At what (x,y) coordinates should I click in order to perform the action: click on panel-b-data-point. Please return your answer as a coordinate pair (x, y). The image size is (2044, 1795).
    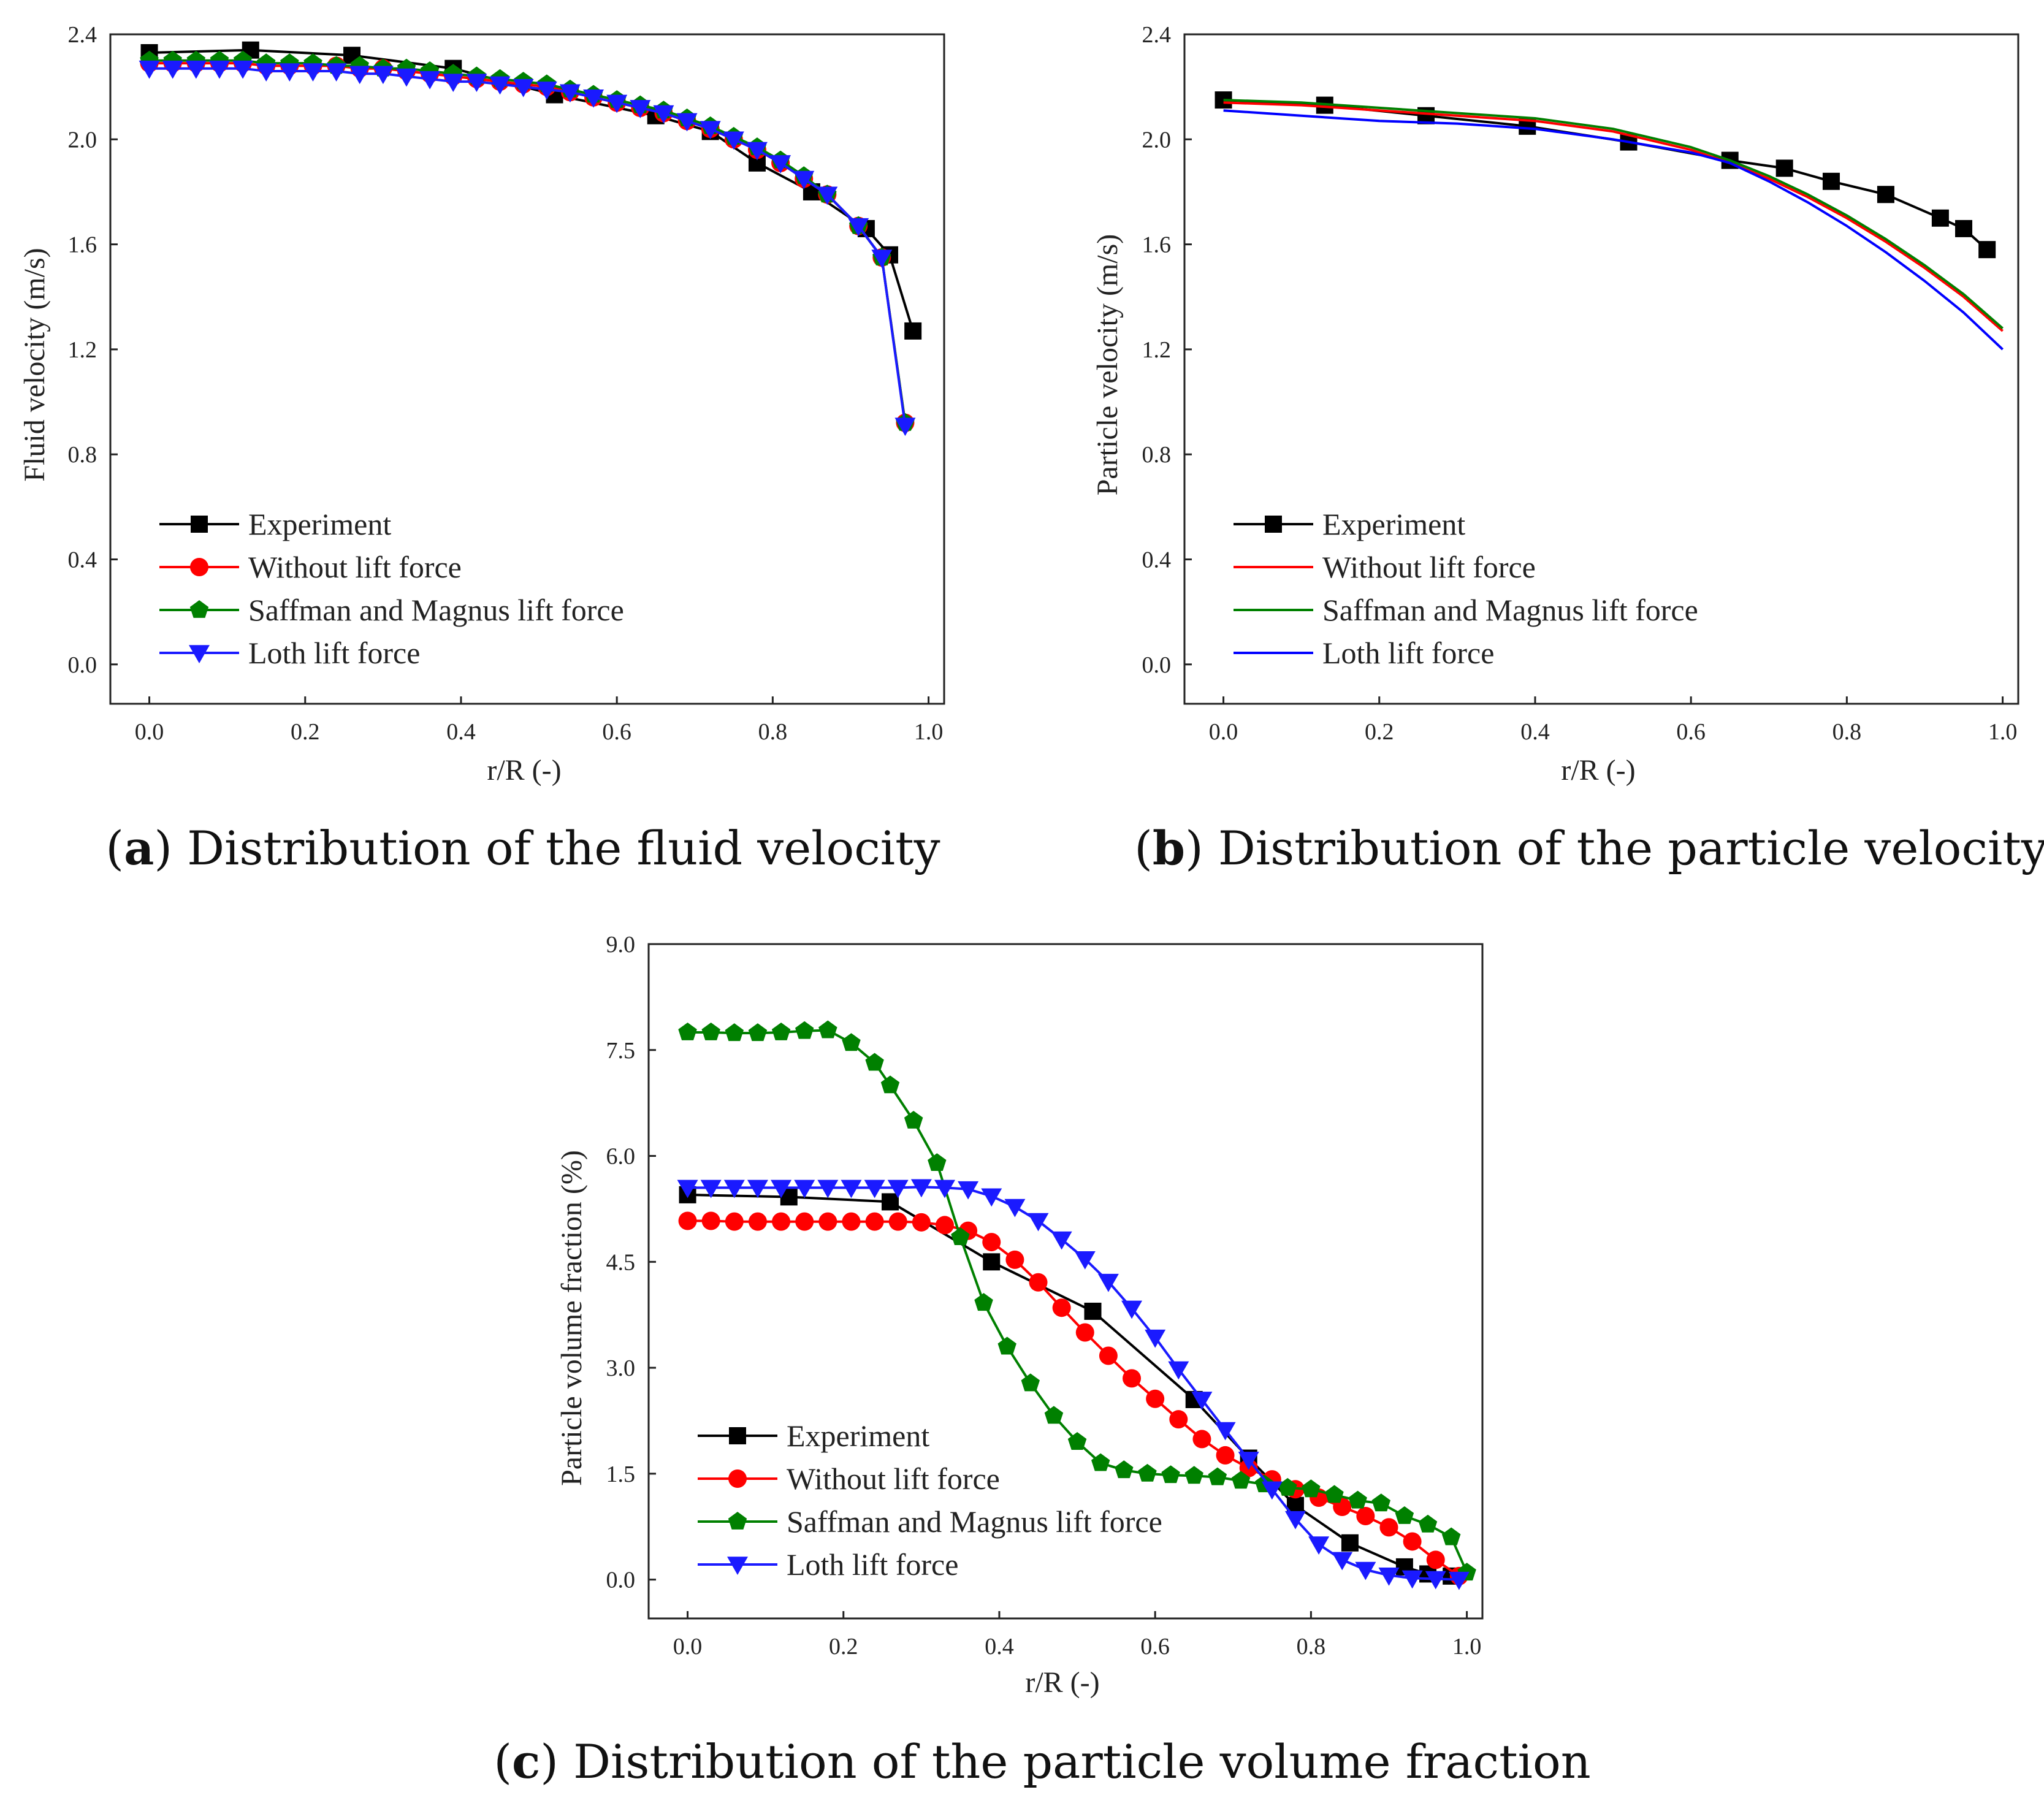
    Looking at the image, I should click on (1964, 228).